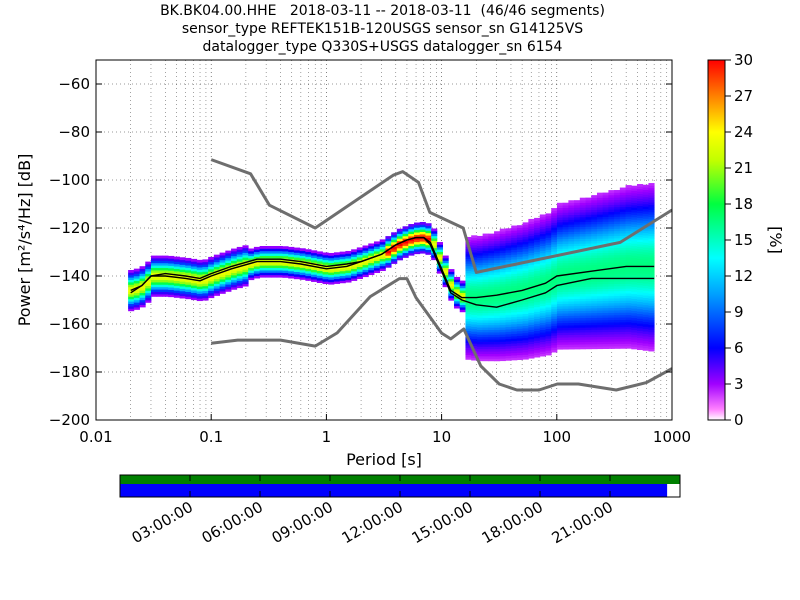 This screenshot has width=800, height=600. Describe the element at coordinates (327, 437) in the screenshot. I see `x-tick-label: 1` at that location.